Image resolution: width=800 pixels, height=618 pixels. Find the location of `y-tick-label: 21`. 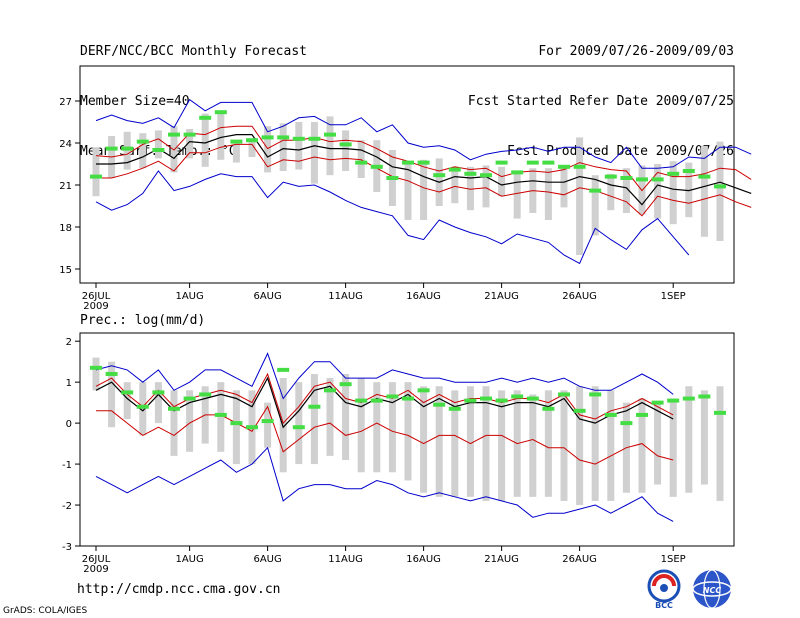

y-tick-label: 21 is located at coordinates (65, 186).